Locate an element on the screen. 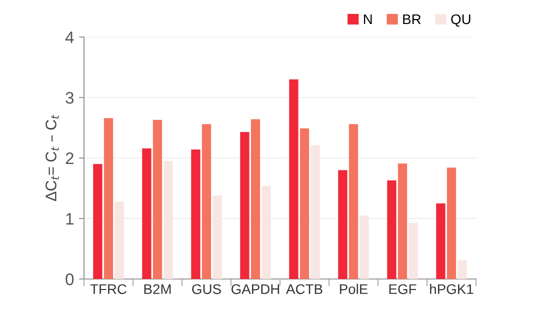 The height and width of the screenshot is (328, 554). y-tick-label: 2 is located at coordinates (70, 158).